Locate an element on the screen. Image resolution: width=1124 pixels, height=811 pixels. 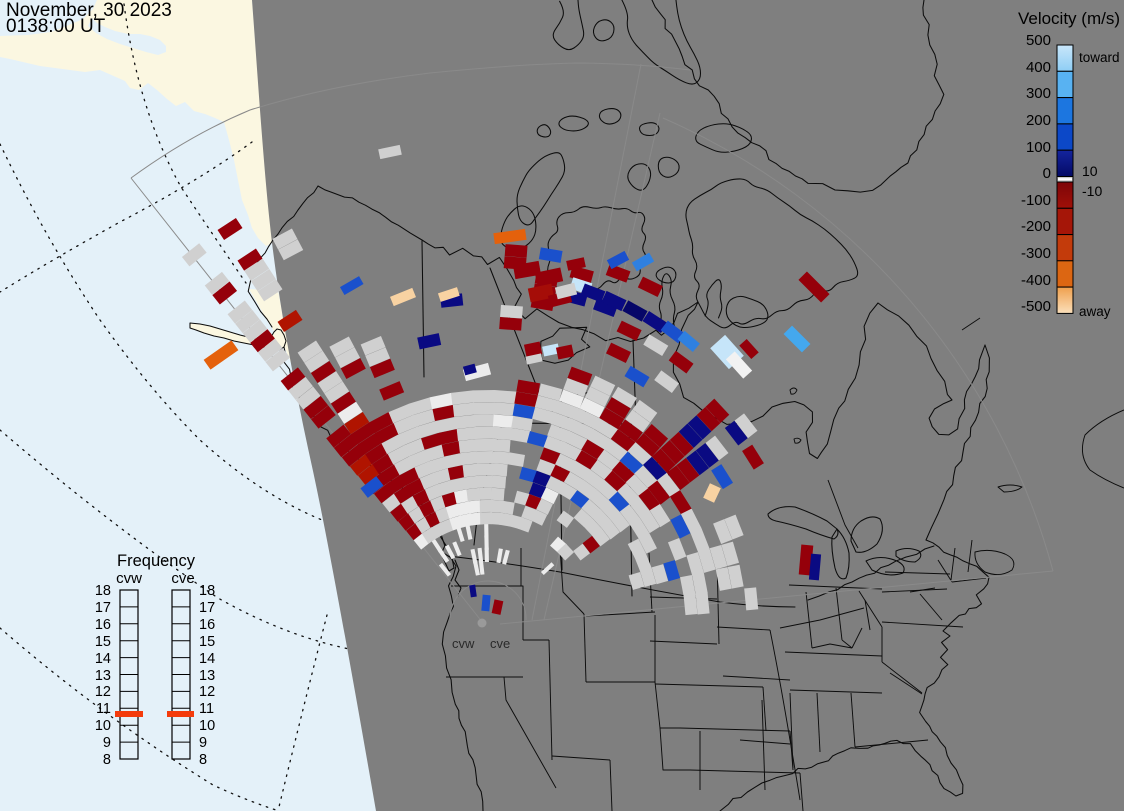
svg-text: 500 is located at coordinates (1038, 40).